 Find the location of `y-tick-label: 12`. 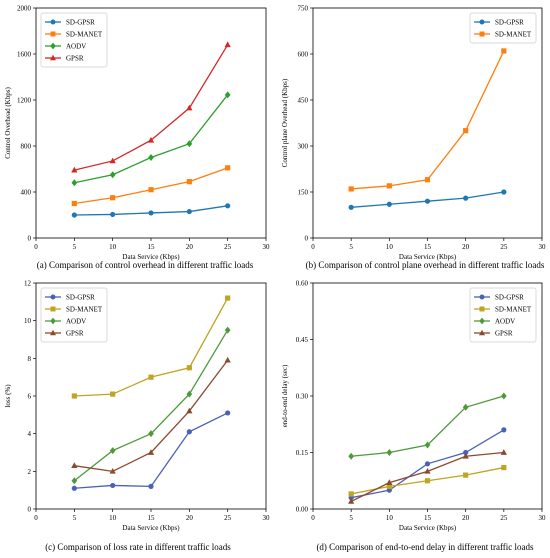

y-tick-label: 12 is located at coordinates (28, 284).